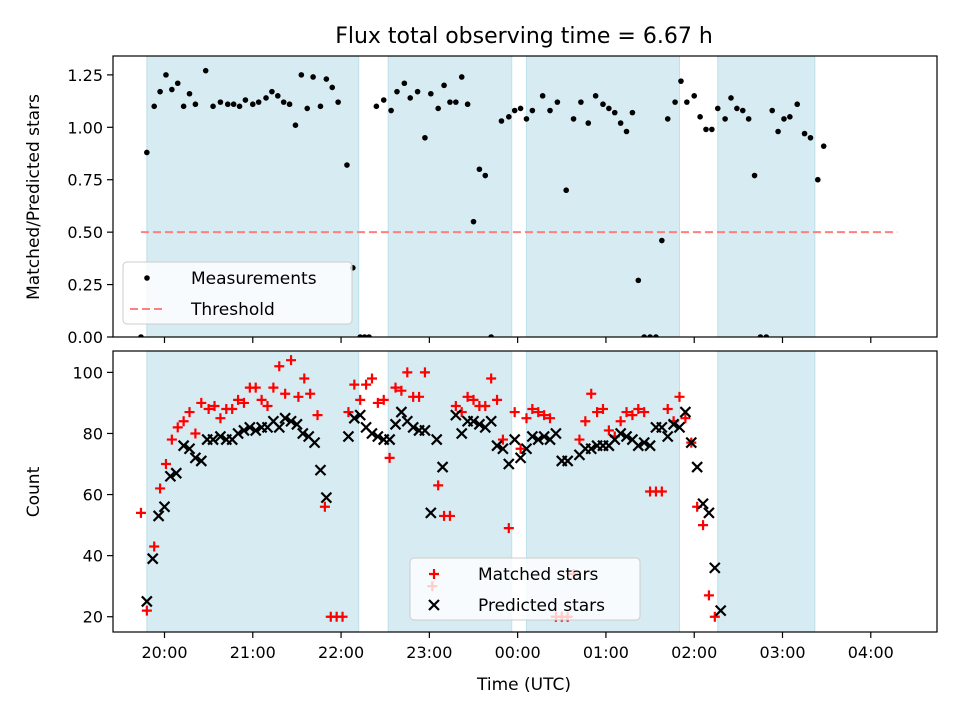  Describe the element at coordinates (34, 491) in the screenshot. I see `y-axis-label-bottom: Count` at that location.